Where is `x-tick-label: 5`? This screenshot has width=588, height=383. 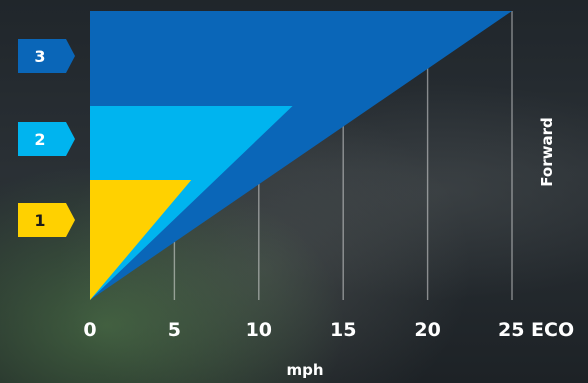 x-tick-label: 5 is located at coordinates (174, 330).